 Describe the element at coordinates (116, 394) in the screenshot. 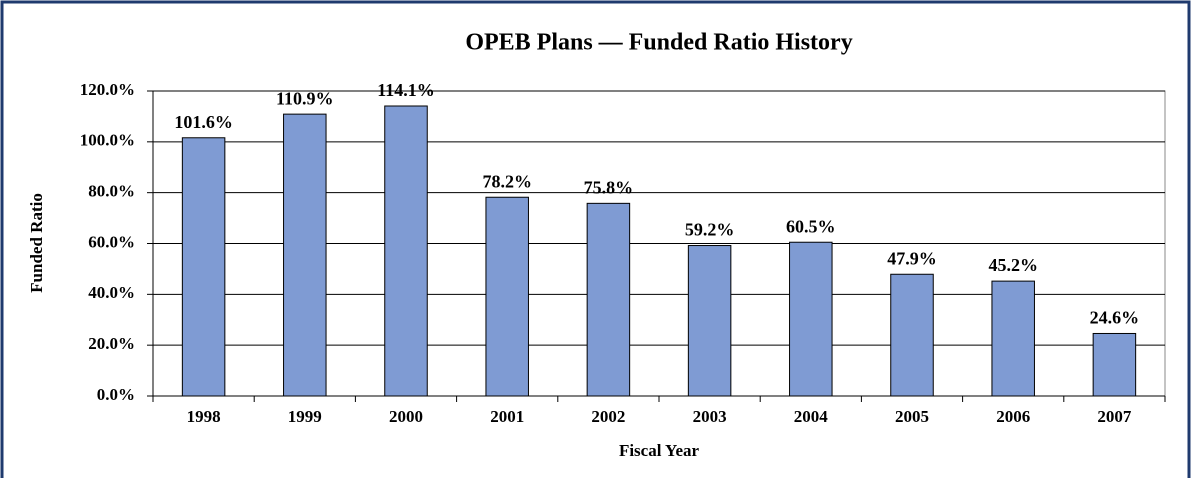

I see `y-tick-label: 0.0%` at that location.